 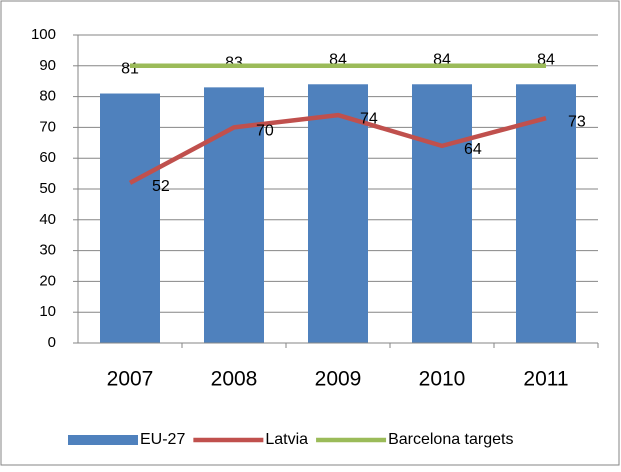 What do you see at coordinates (338, 379) in the screenshot?
I see `x-tick-label: 2009` at bounding box center [338, 379].